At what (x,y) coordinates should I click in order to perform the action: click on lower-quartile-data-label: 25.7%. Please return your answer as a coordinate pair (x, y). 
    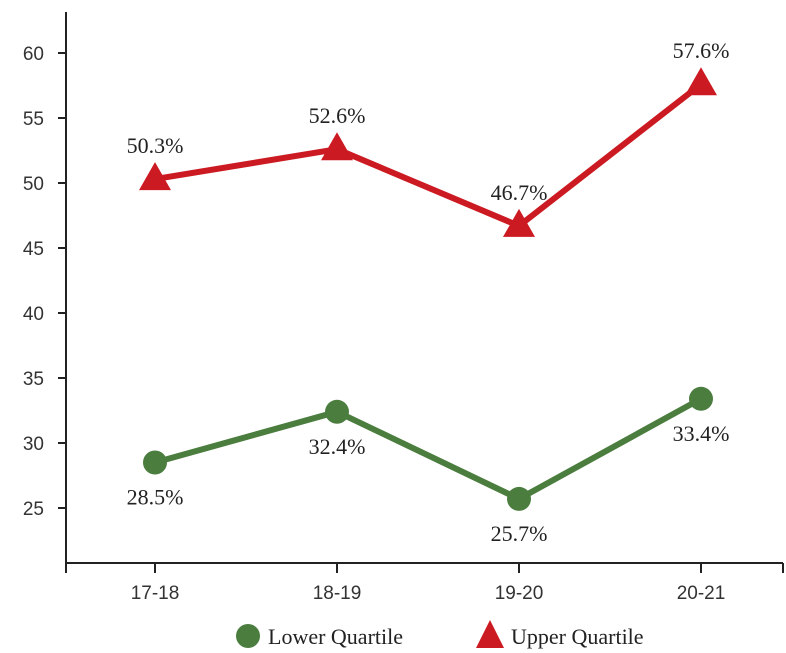
    Looking at the image, I should click on (519, 533).